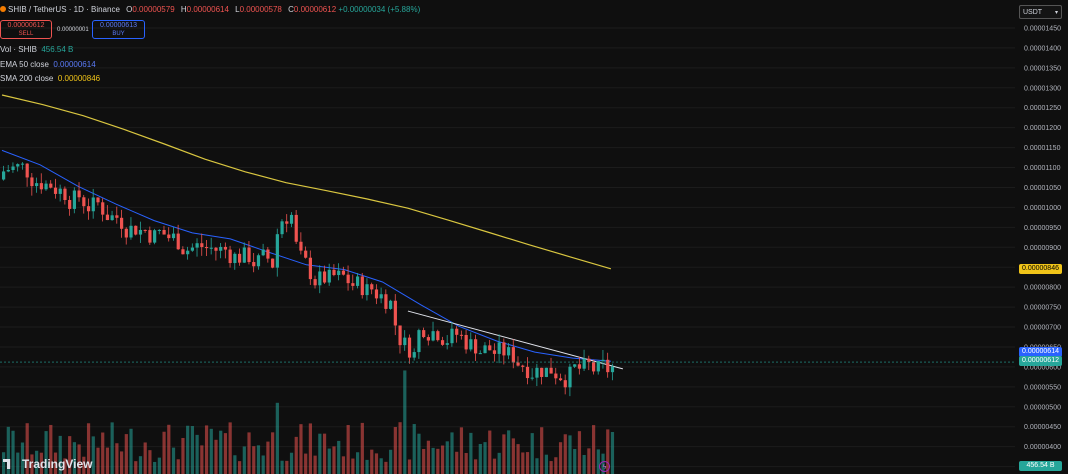  I want to click on tradingview-logo: TradingView, so click(47, 464).